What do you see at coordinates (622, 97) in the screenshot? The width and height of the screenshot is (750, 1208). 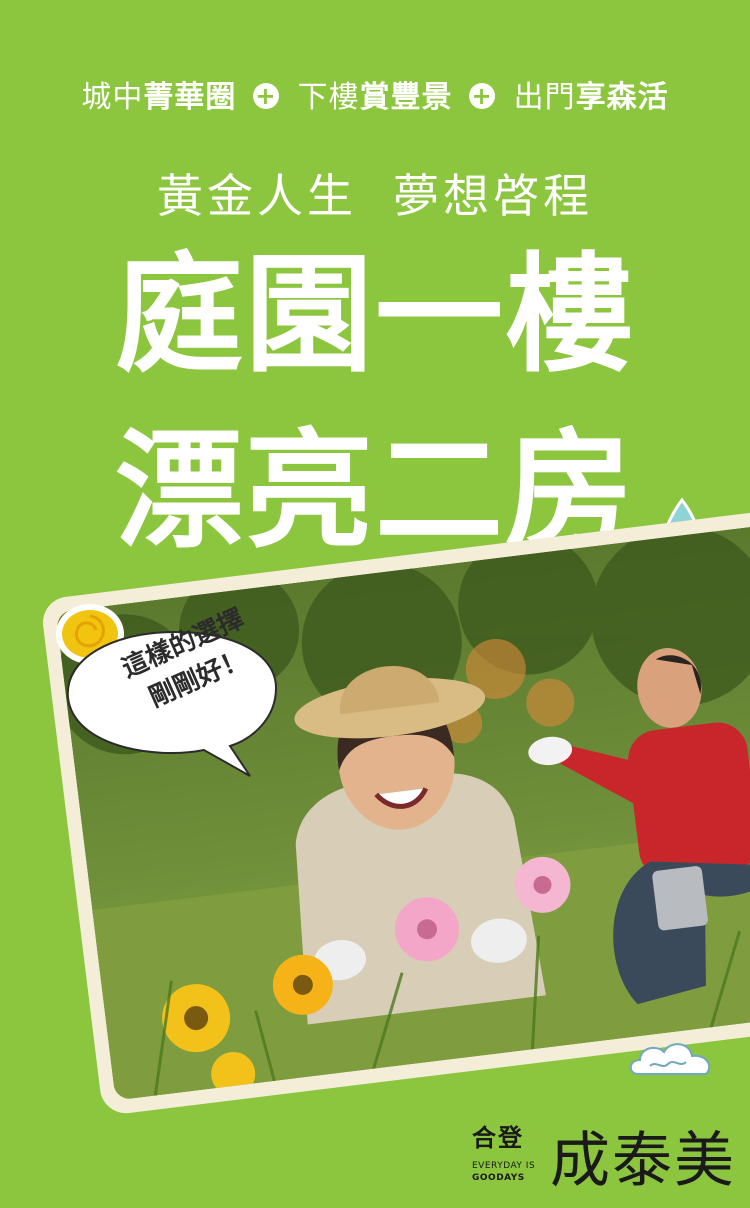 I see `tagline-bold-3: 享森活` at bounding box center [622, 97].